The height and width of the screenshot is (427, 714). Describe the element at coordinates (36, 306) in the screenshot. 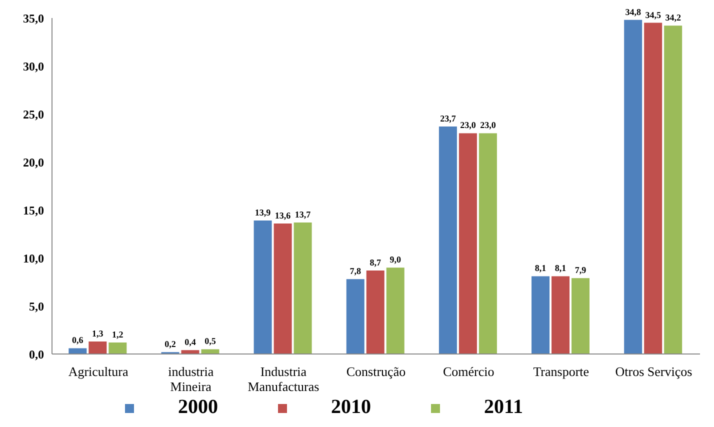

I see `y-tick-label: 5,0` at that location.